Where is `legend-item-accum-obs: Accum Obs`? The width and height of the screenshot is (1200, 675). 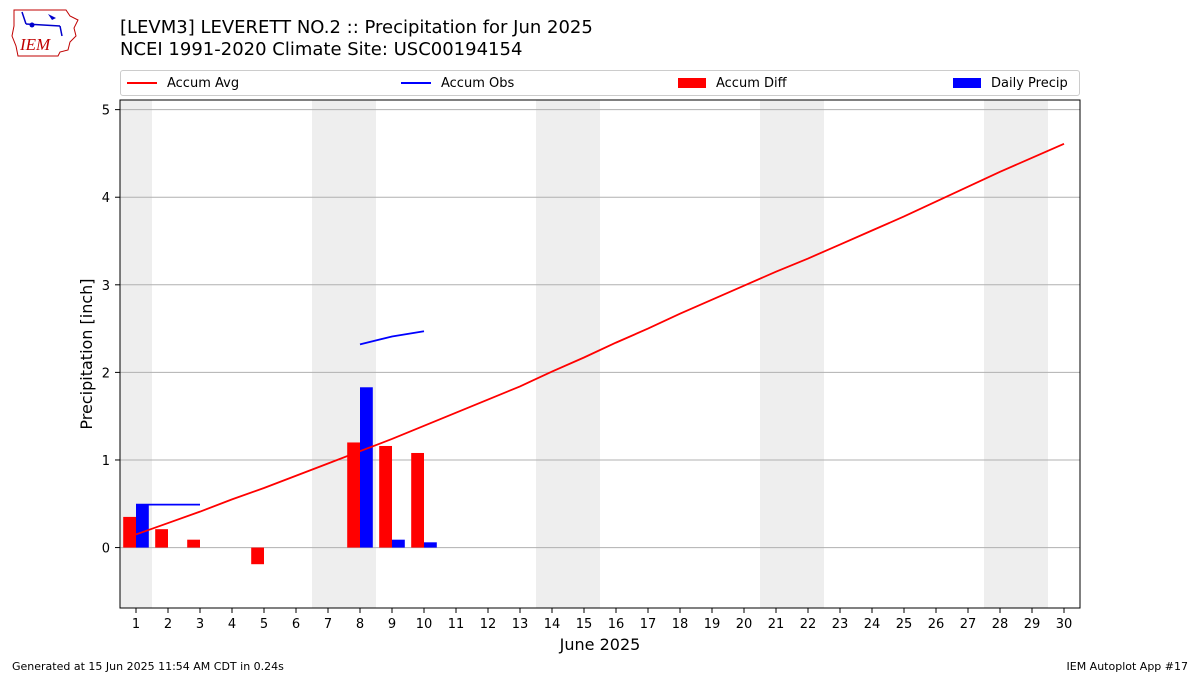
legend-item-accum-obs: Accum Obs is located at coordinates (457, 83).